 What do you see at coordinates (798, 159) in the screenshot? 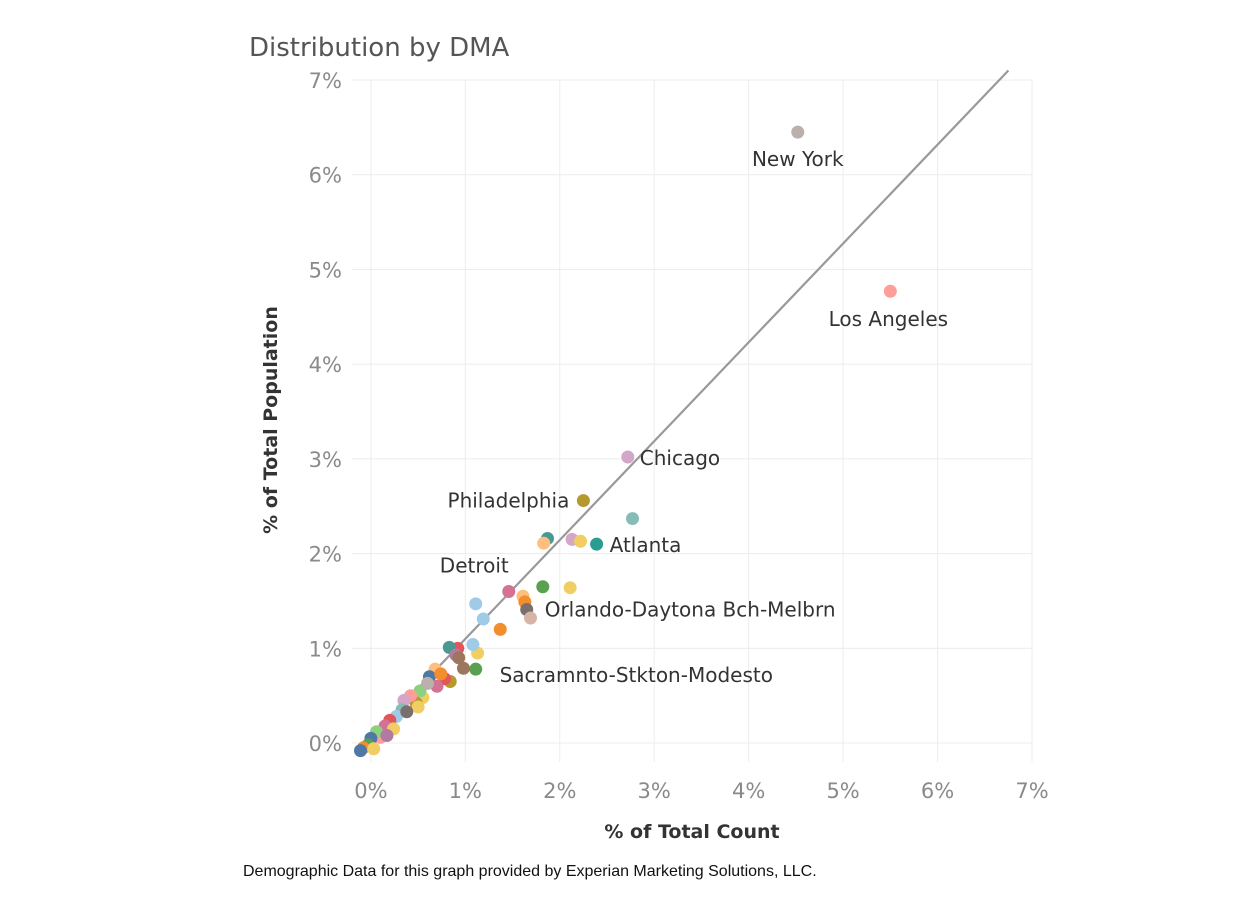
I see `point-label: New York` at bounding box center [798, 159].